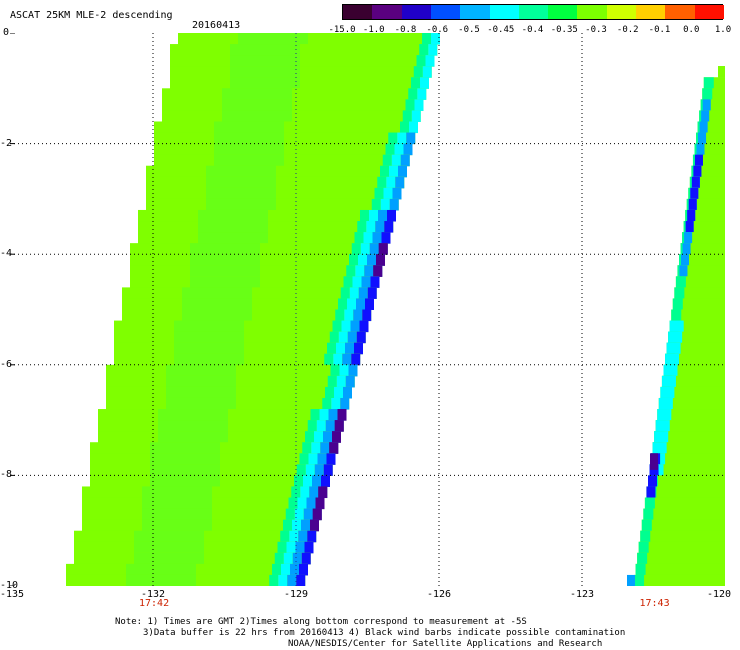 The image size is (740, 650). Describe the element at coordinates (6, 32) in the screenshot. I see `latitude-tick-label: 0` at that location.